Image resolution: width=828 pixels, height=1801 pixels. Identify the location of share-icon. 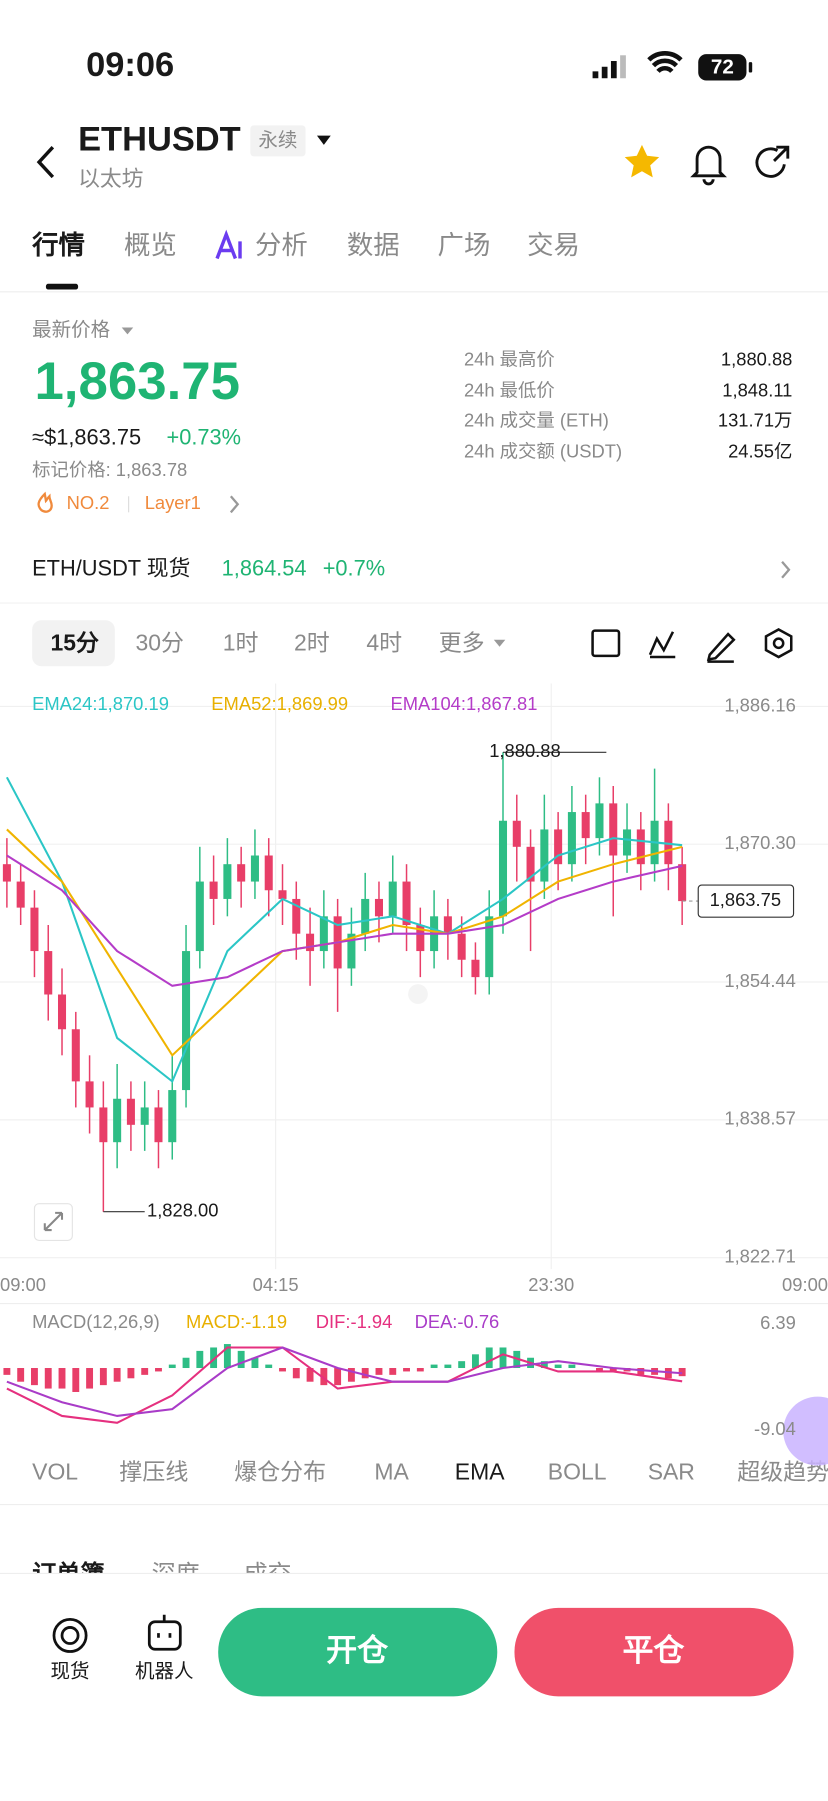
(772, 161).